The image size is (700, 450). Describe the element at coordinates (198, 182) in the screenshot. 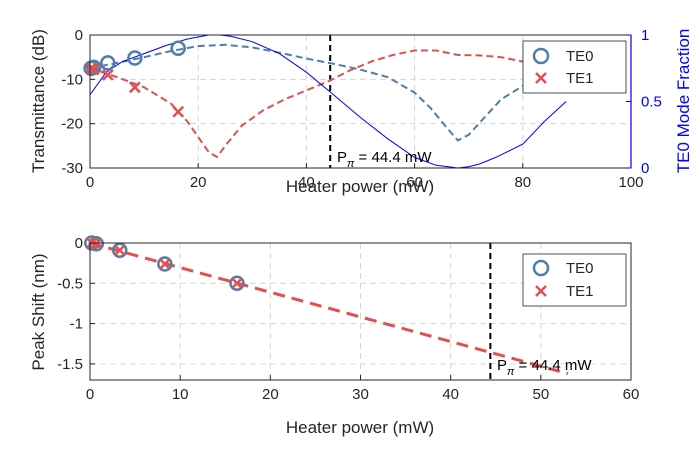

I see `top-x-tick-label: 20` at that location.